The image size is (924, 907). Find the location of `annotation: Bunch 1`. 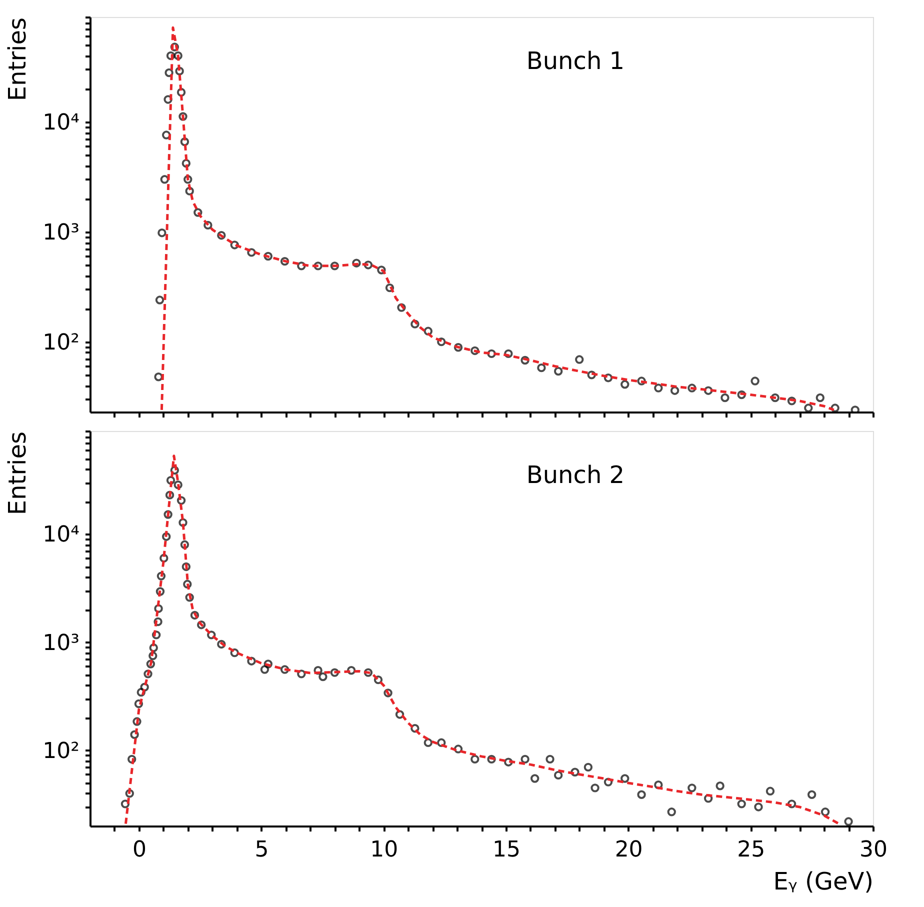

annotation: Bunch 1 is located at coordinates (575, 61).